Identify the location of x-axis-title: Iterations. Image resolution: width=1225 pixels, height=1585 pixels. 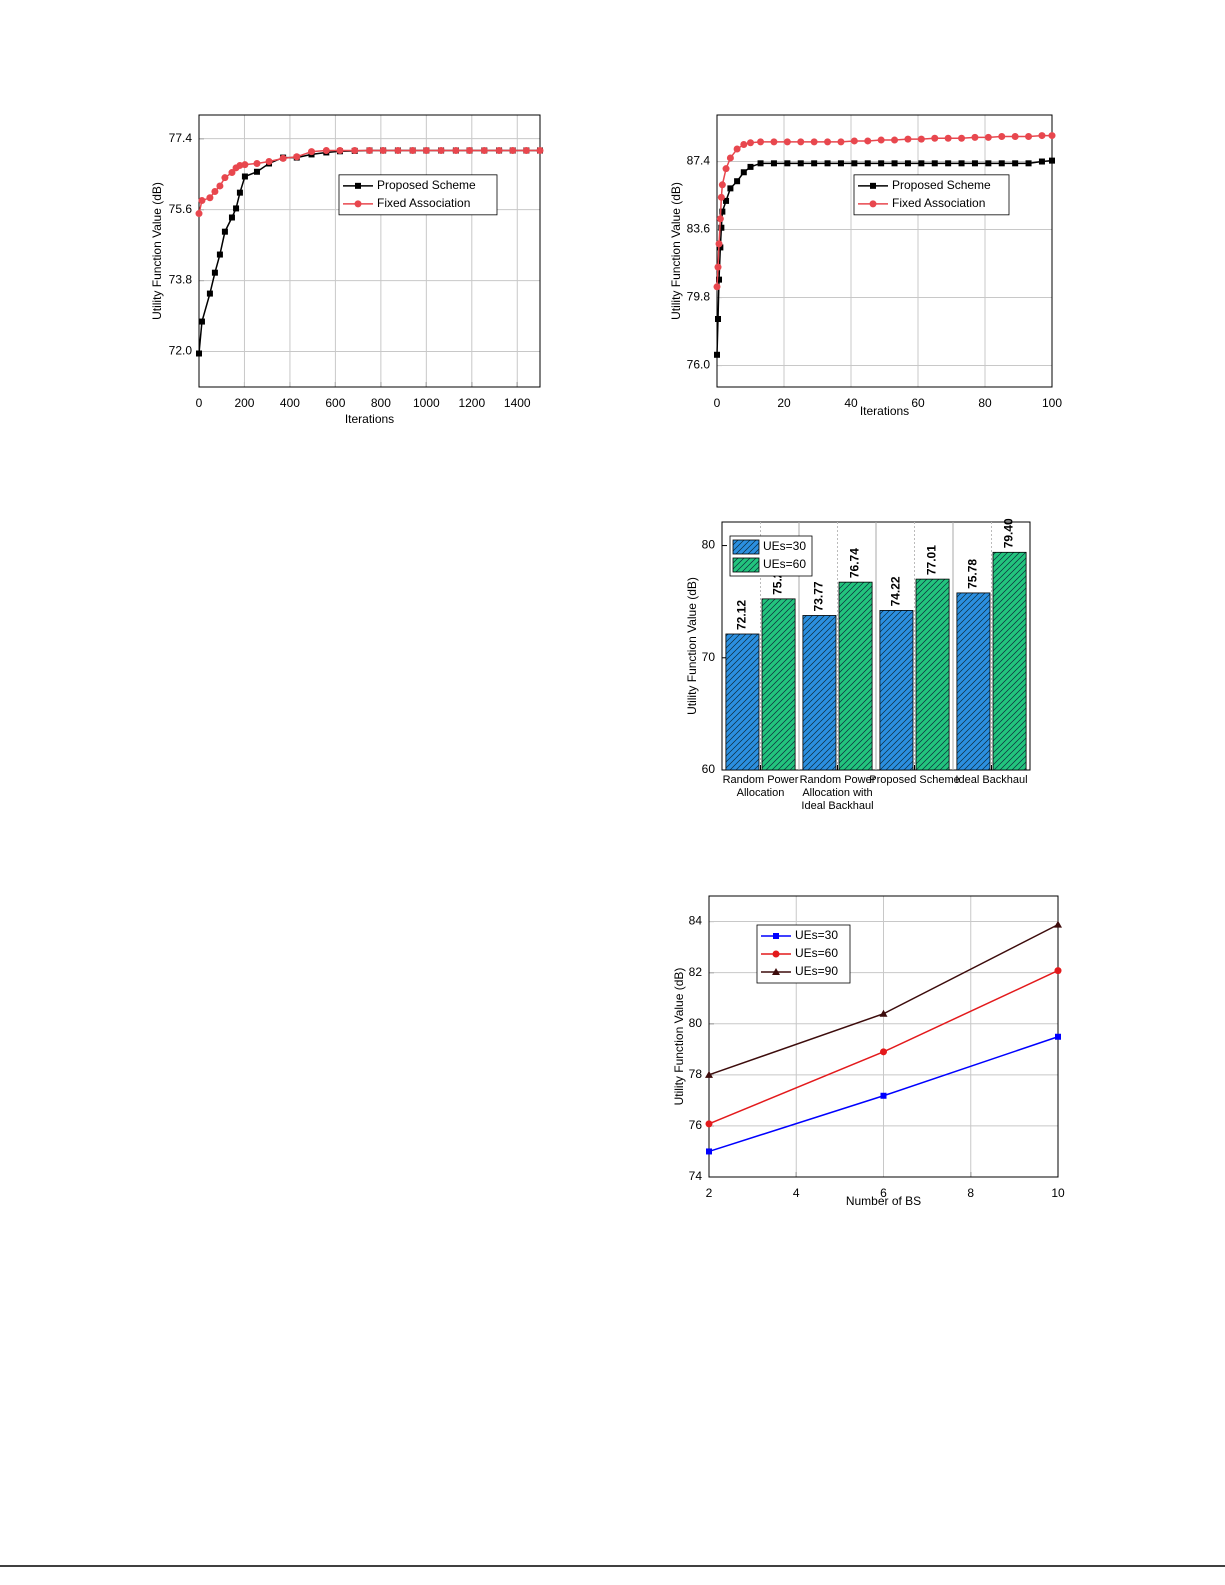
(369, 419).